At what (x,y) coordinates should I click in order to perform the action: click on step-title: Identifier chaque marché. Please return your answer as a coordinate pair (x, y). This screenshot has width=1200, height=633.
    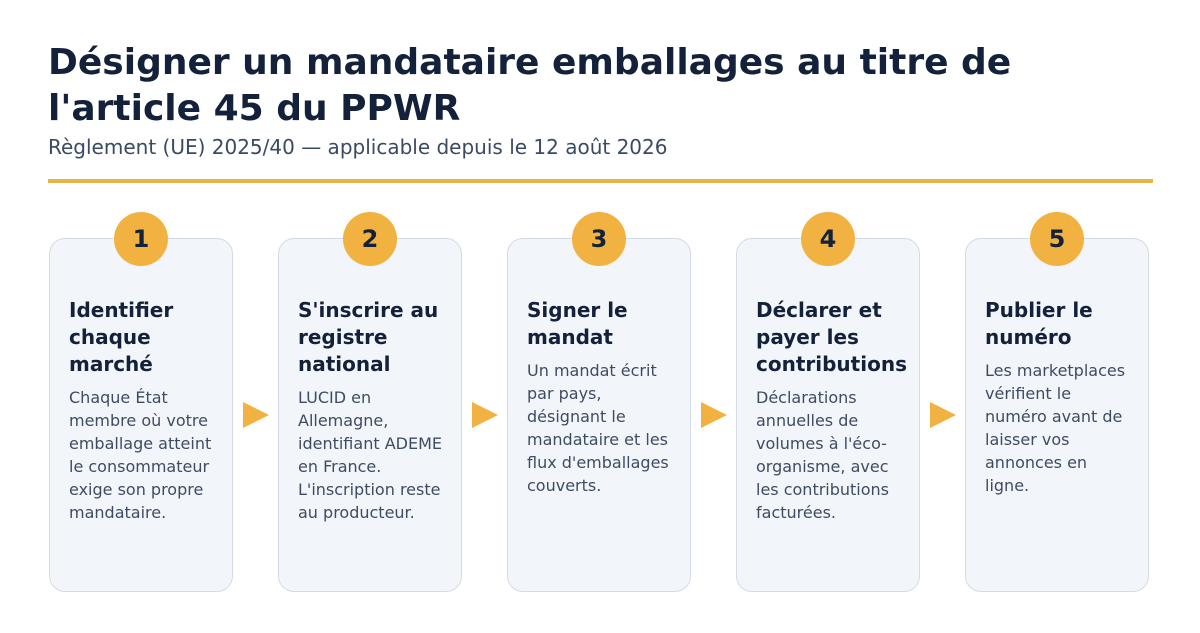
    Looking at the image, I should click on (121, 337).